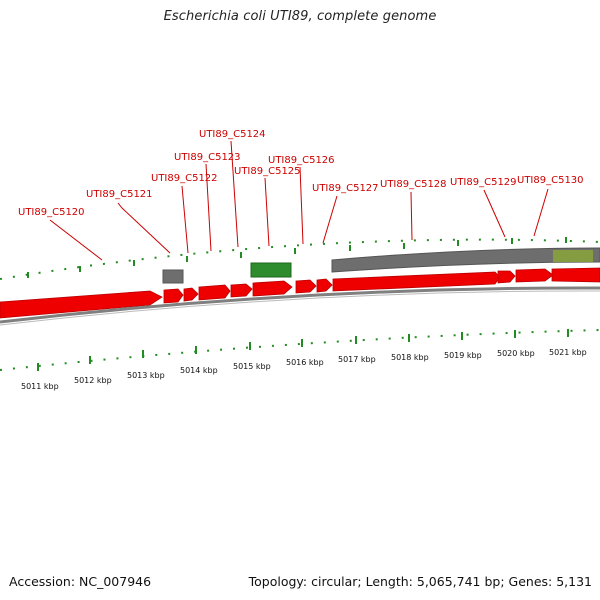 This screenshot has width=600, height=600. What do you see at coordinates (119, 194) in the screenshot?
I see `gene-label: UTI89_C5121` at bounding box center [119, 194].